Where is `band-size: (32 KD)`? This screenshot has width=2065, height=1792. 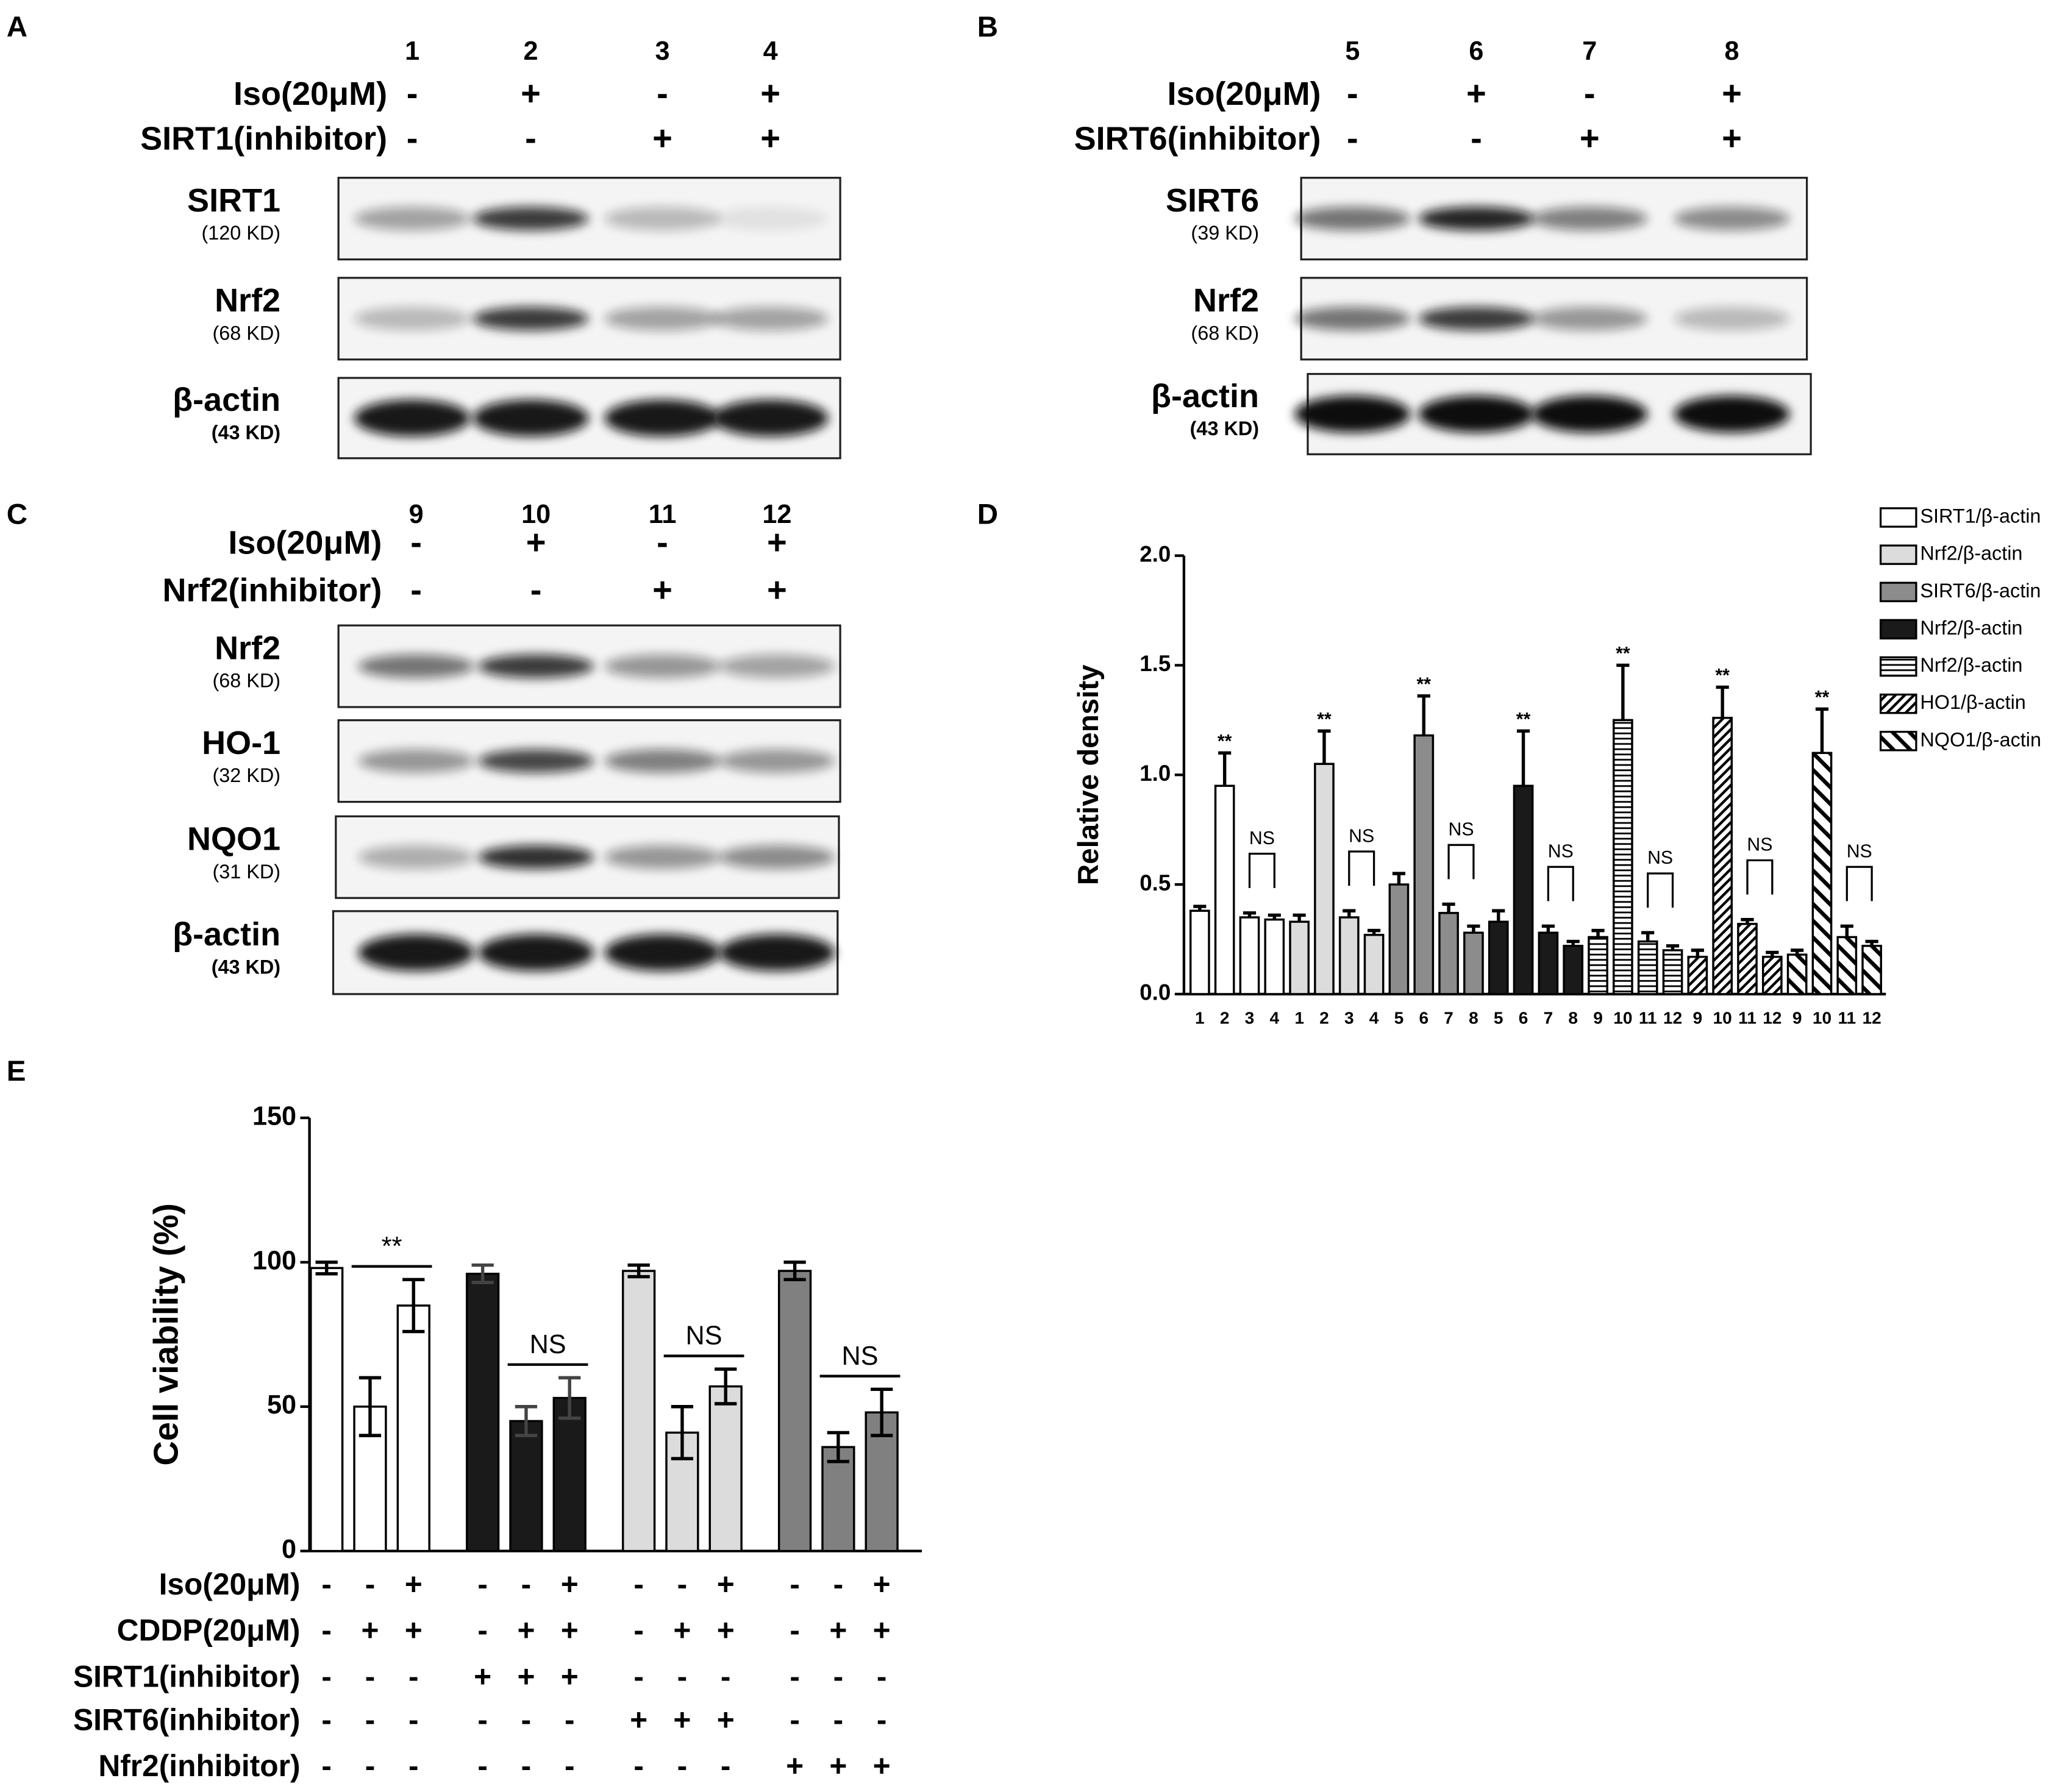
band-size: (32 KD) is located at coordinates (246, 775).